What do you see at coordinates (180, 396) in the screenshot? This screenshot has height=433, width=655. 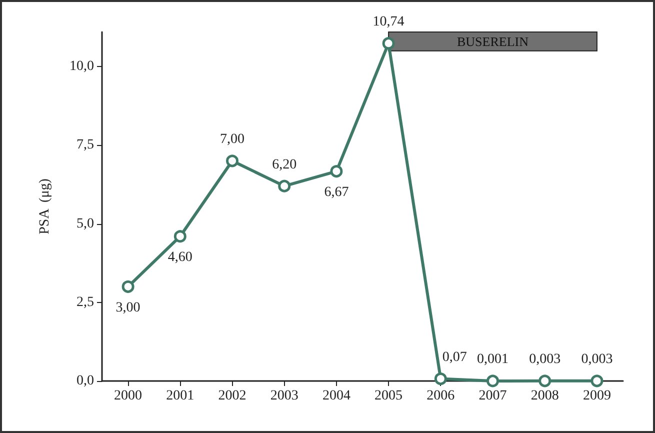 I see `x-tick-label: 2001` at bounding box center [180, 396].